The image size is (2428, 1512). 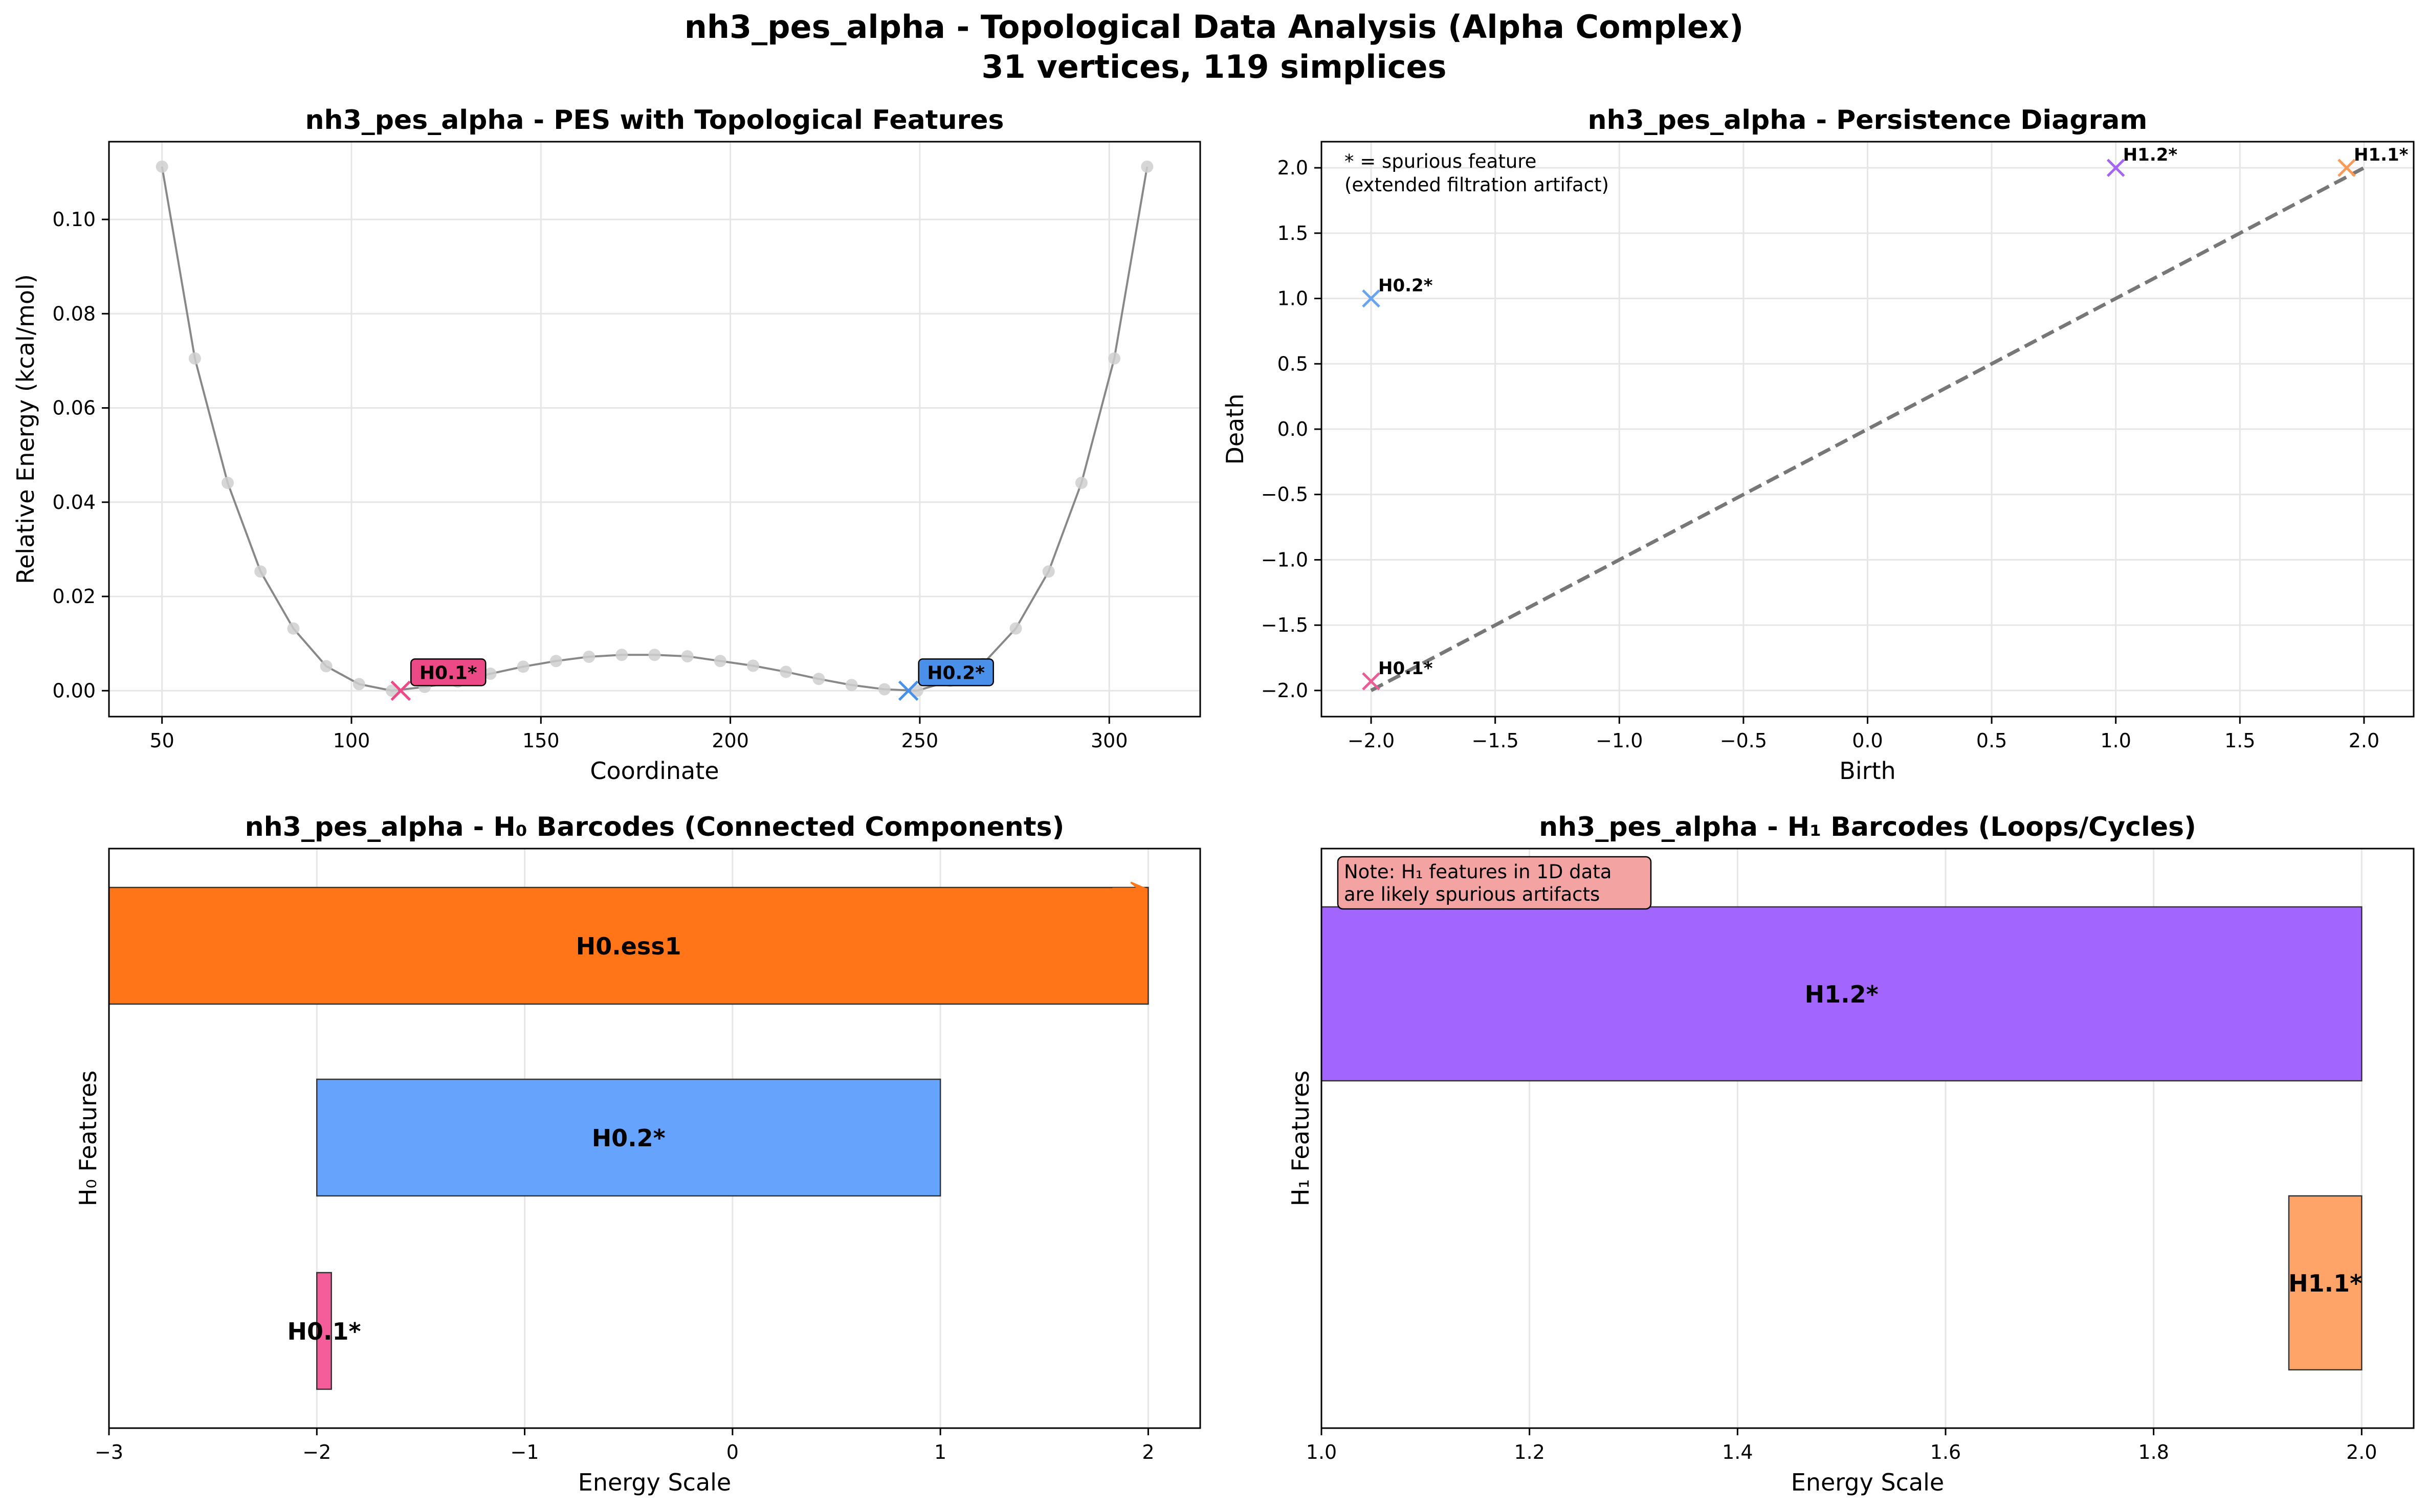 I want to click on h1-note-line2: are likely spurious artifacts, so click(x=1472, y=894).